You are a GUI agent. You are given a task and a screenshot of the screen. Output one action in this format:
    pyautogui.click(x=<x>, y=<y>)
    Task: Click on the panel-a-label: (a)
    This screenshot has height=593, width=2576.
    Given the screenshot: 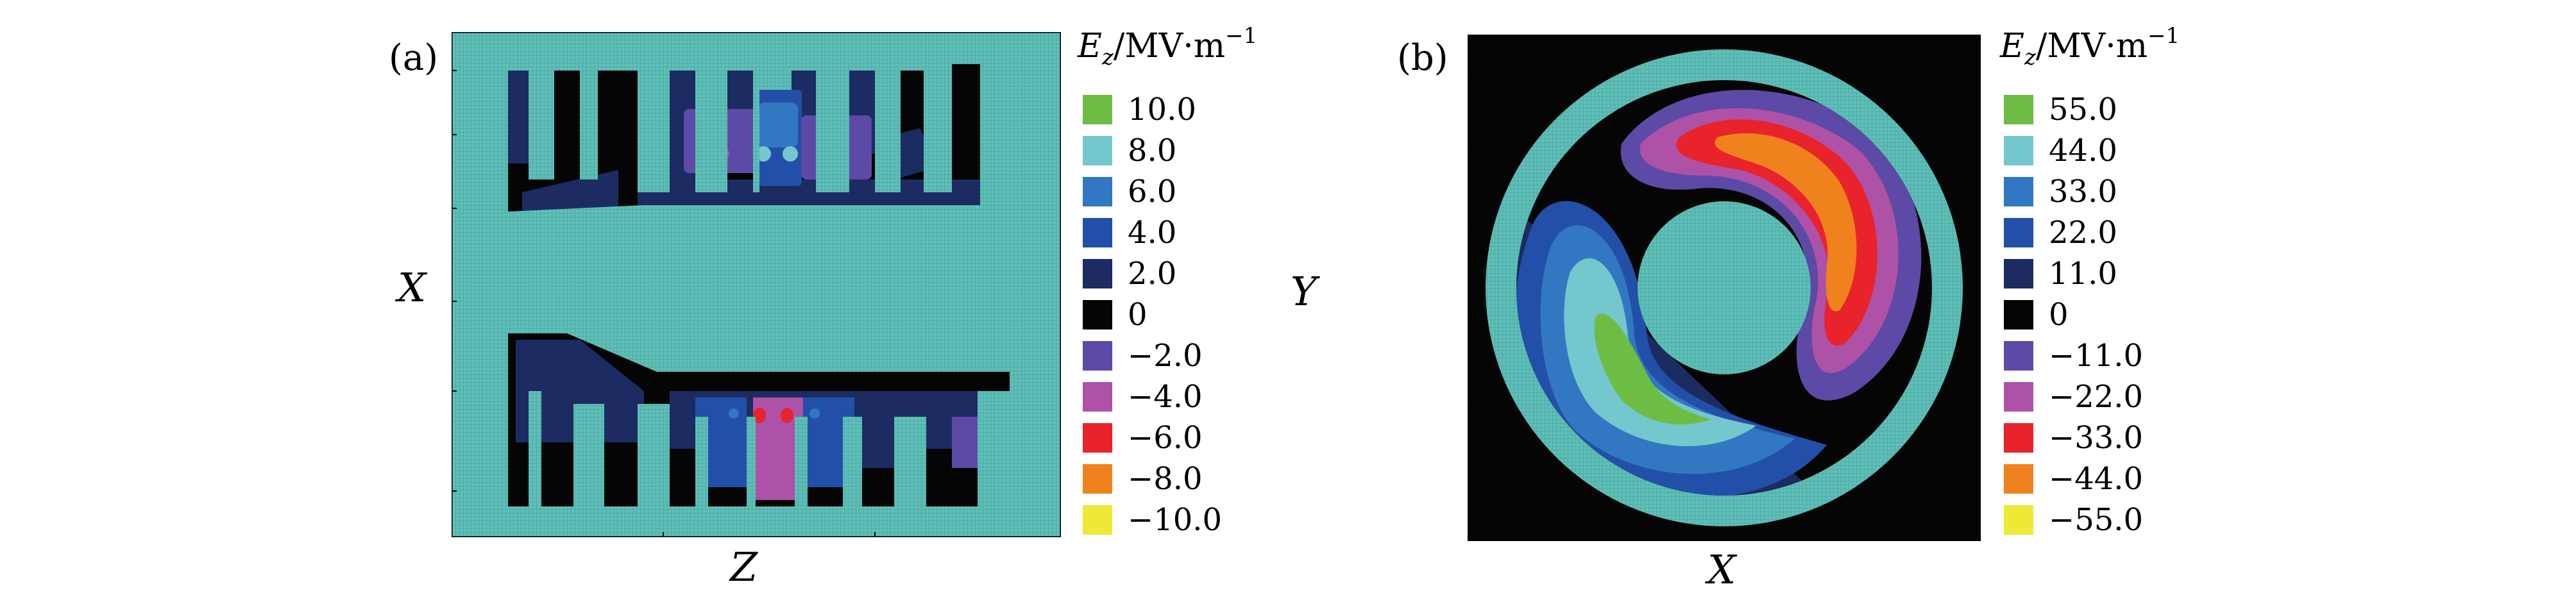 What is the action you would take?
    pyautogui.click(x=414, y=58)
    